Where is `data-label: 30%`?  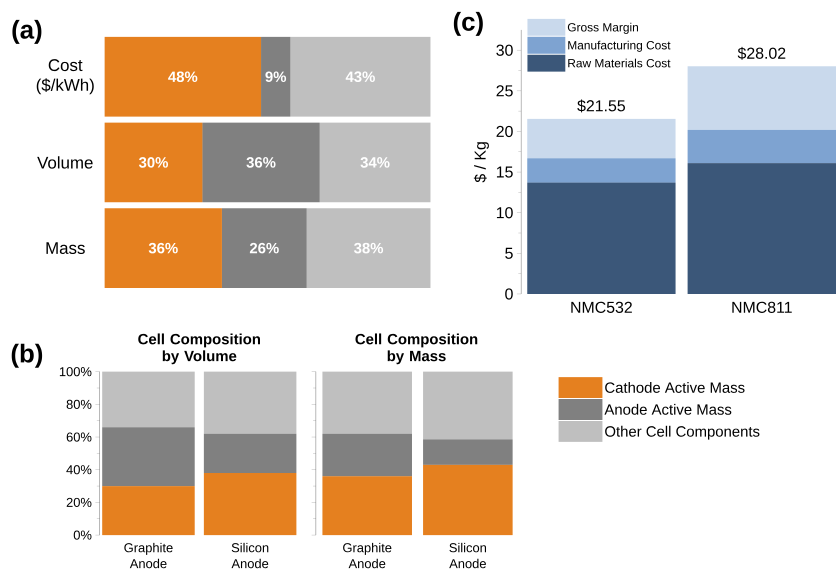 data-label: 30% is located at coordinates (153, 162).